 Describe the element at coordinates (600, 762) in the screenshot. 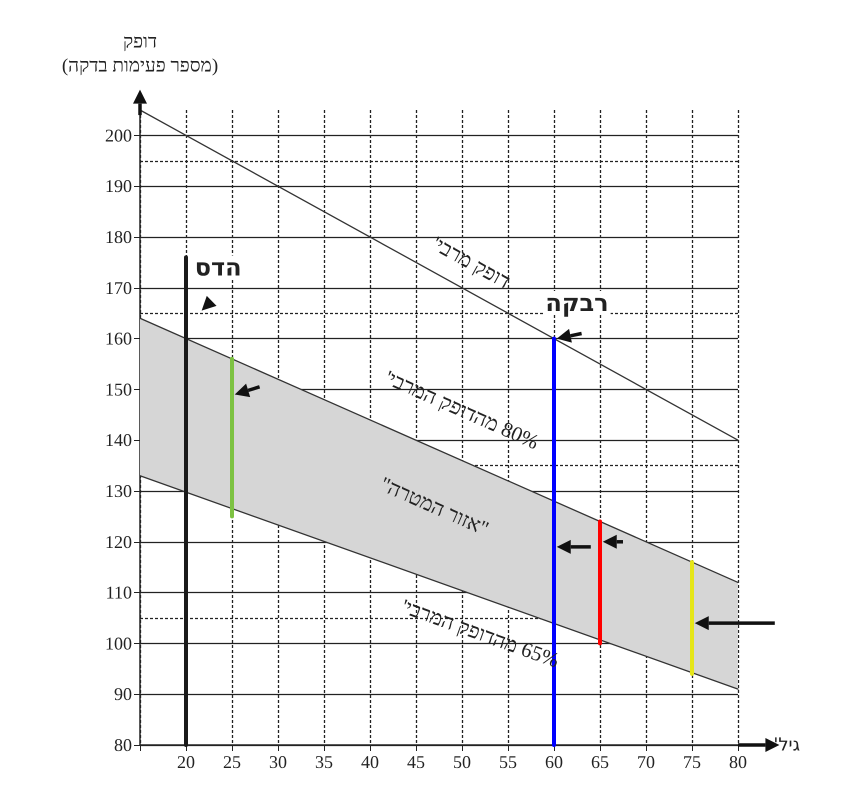

I see `x-tick-label: 65` at that location.